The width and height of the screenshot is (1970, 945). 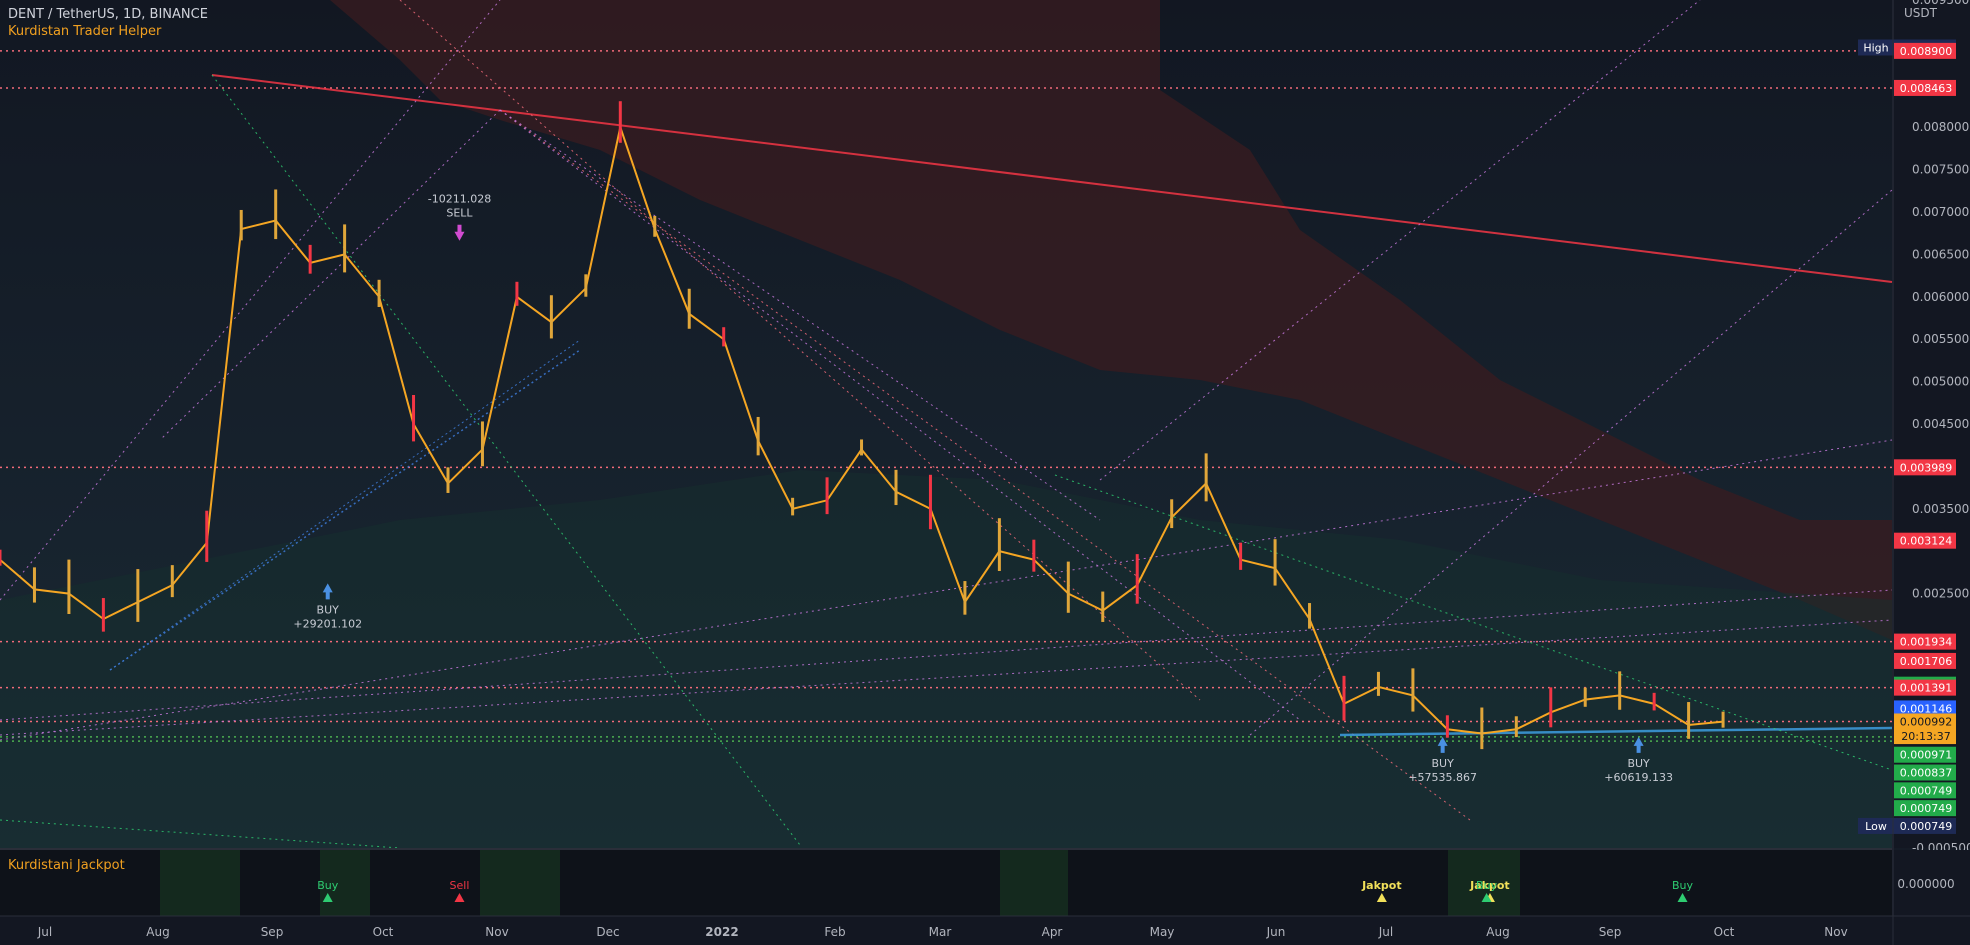 I want to click on price-tick-label: 0.005500, so click(x=1940, y=339).